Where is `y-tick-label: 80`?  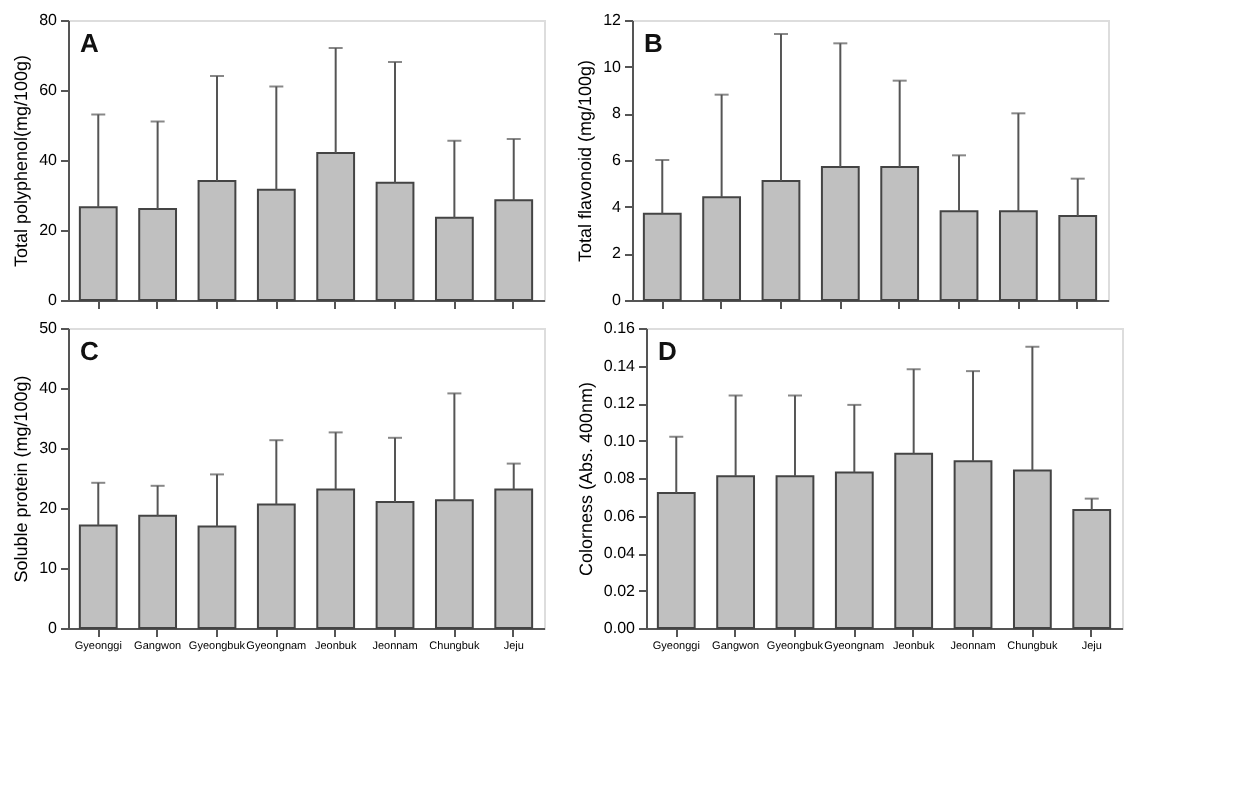 y-tick-label: 80 is located at coordinates (49, 20).